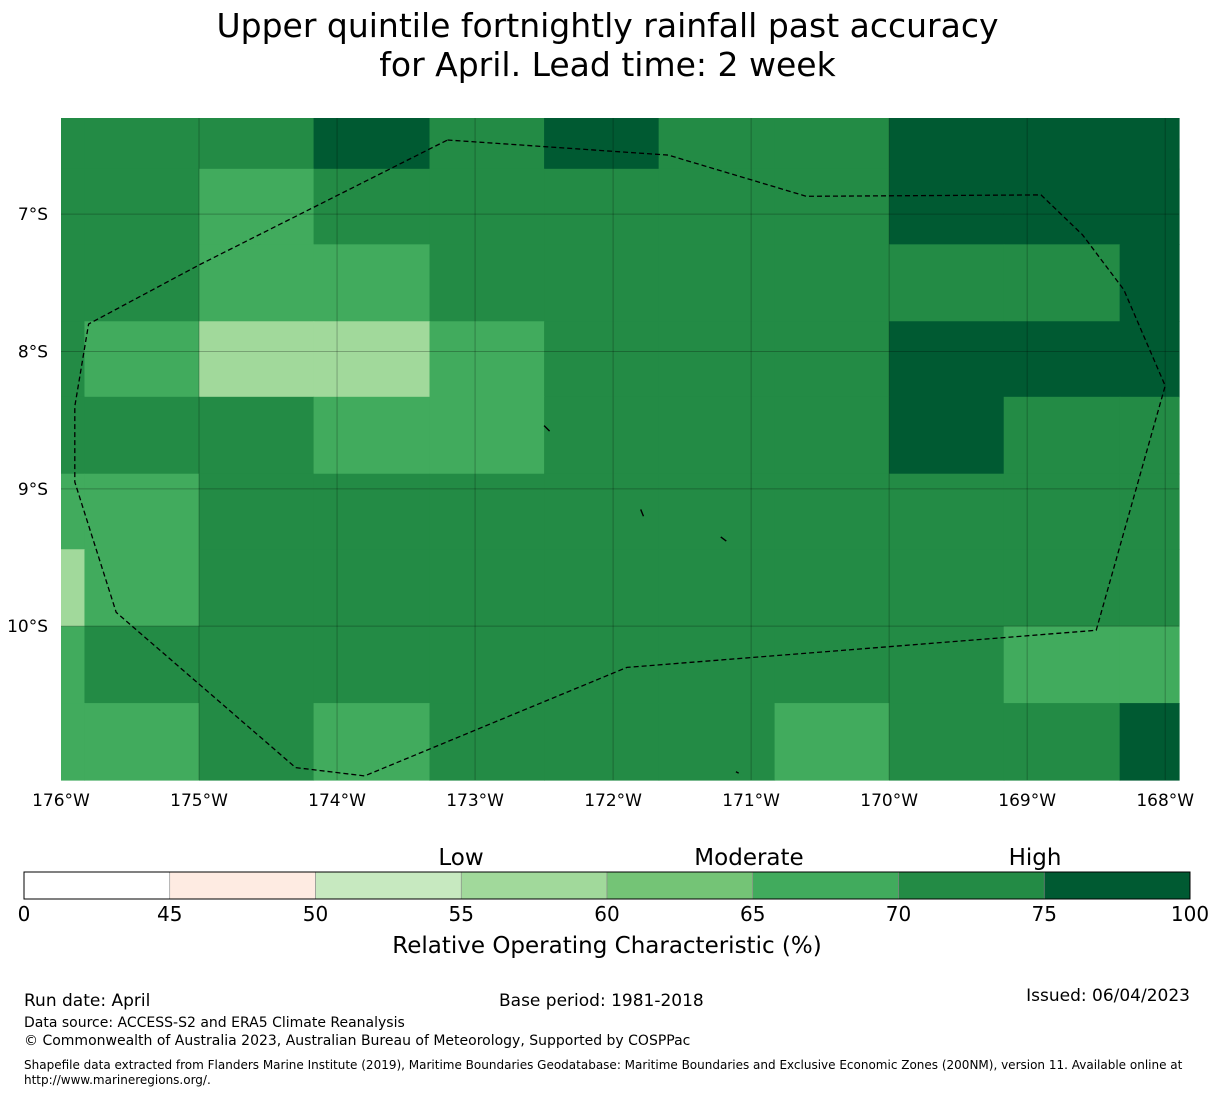 This screenshot has height=1095, width=1215. I want to click on colorbar-segments, so click(607, 885).